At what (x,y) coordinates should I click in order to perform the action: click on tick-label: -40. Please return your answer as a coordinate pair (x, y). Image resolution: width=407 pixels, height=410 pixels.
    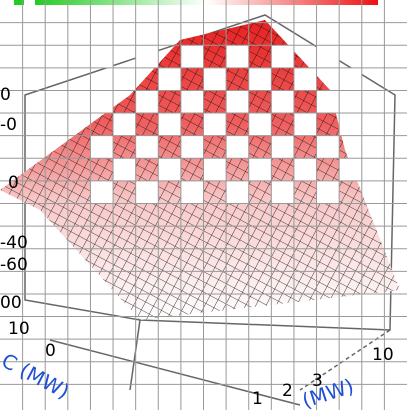
    Looking at the image, I should click on (14, 243).